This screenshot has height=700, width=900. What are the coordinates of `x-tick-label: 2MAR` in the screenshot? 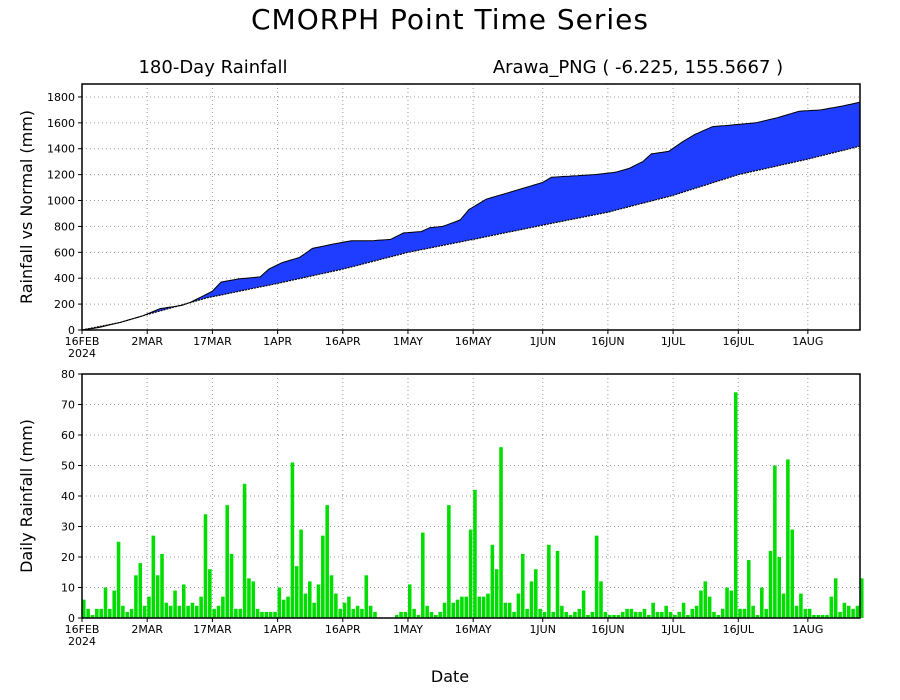 It's located at (147, 341).